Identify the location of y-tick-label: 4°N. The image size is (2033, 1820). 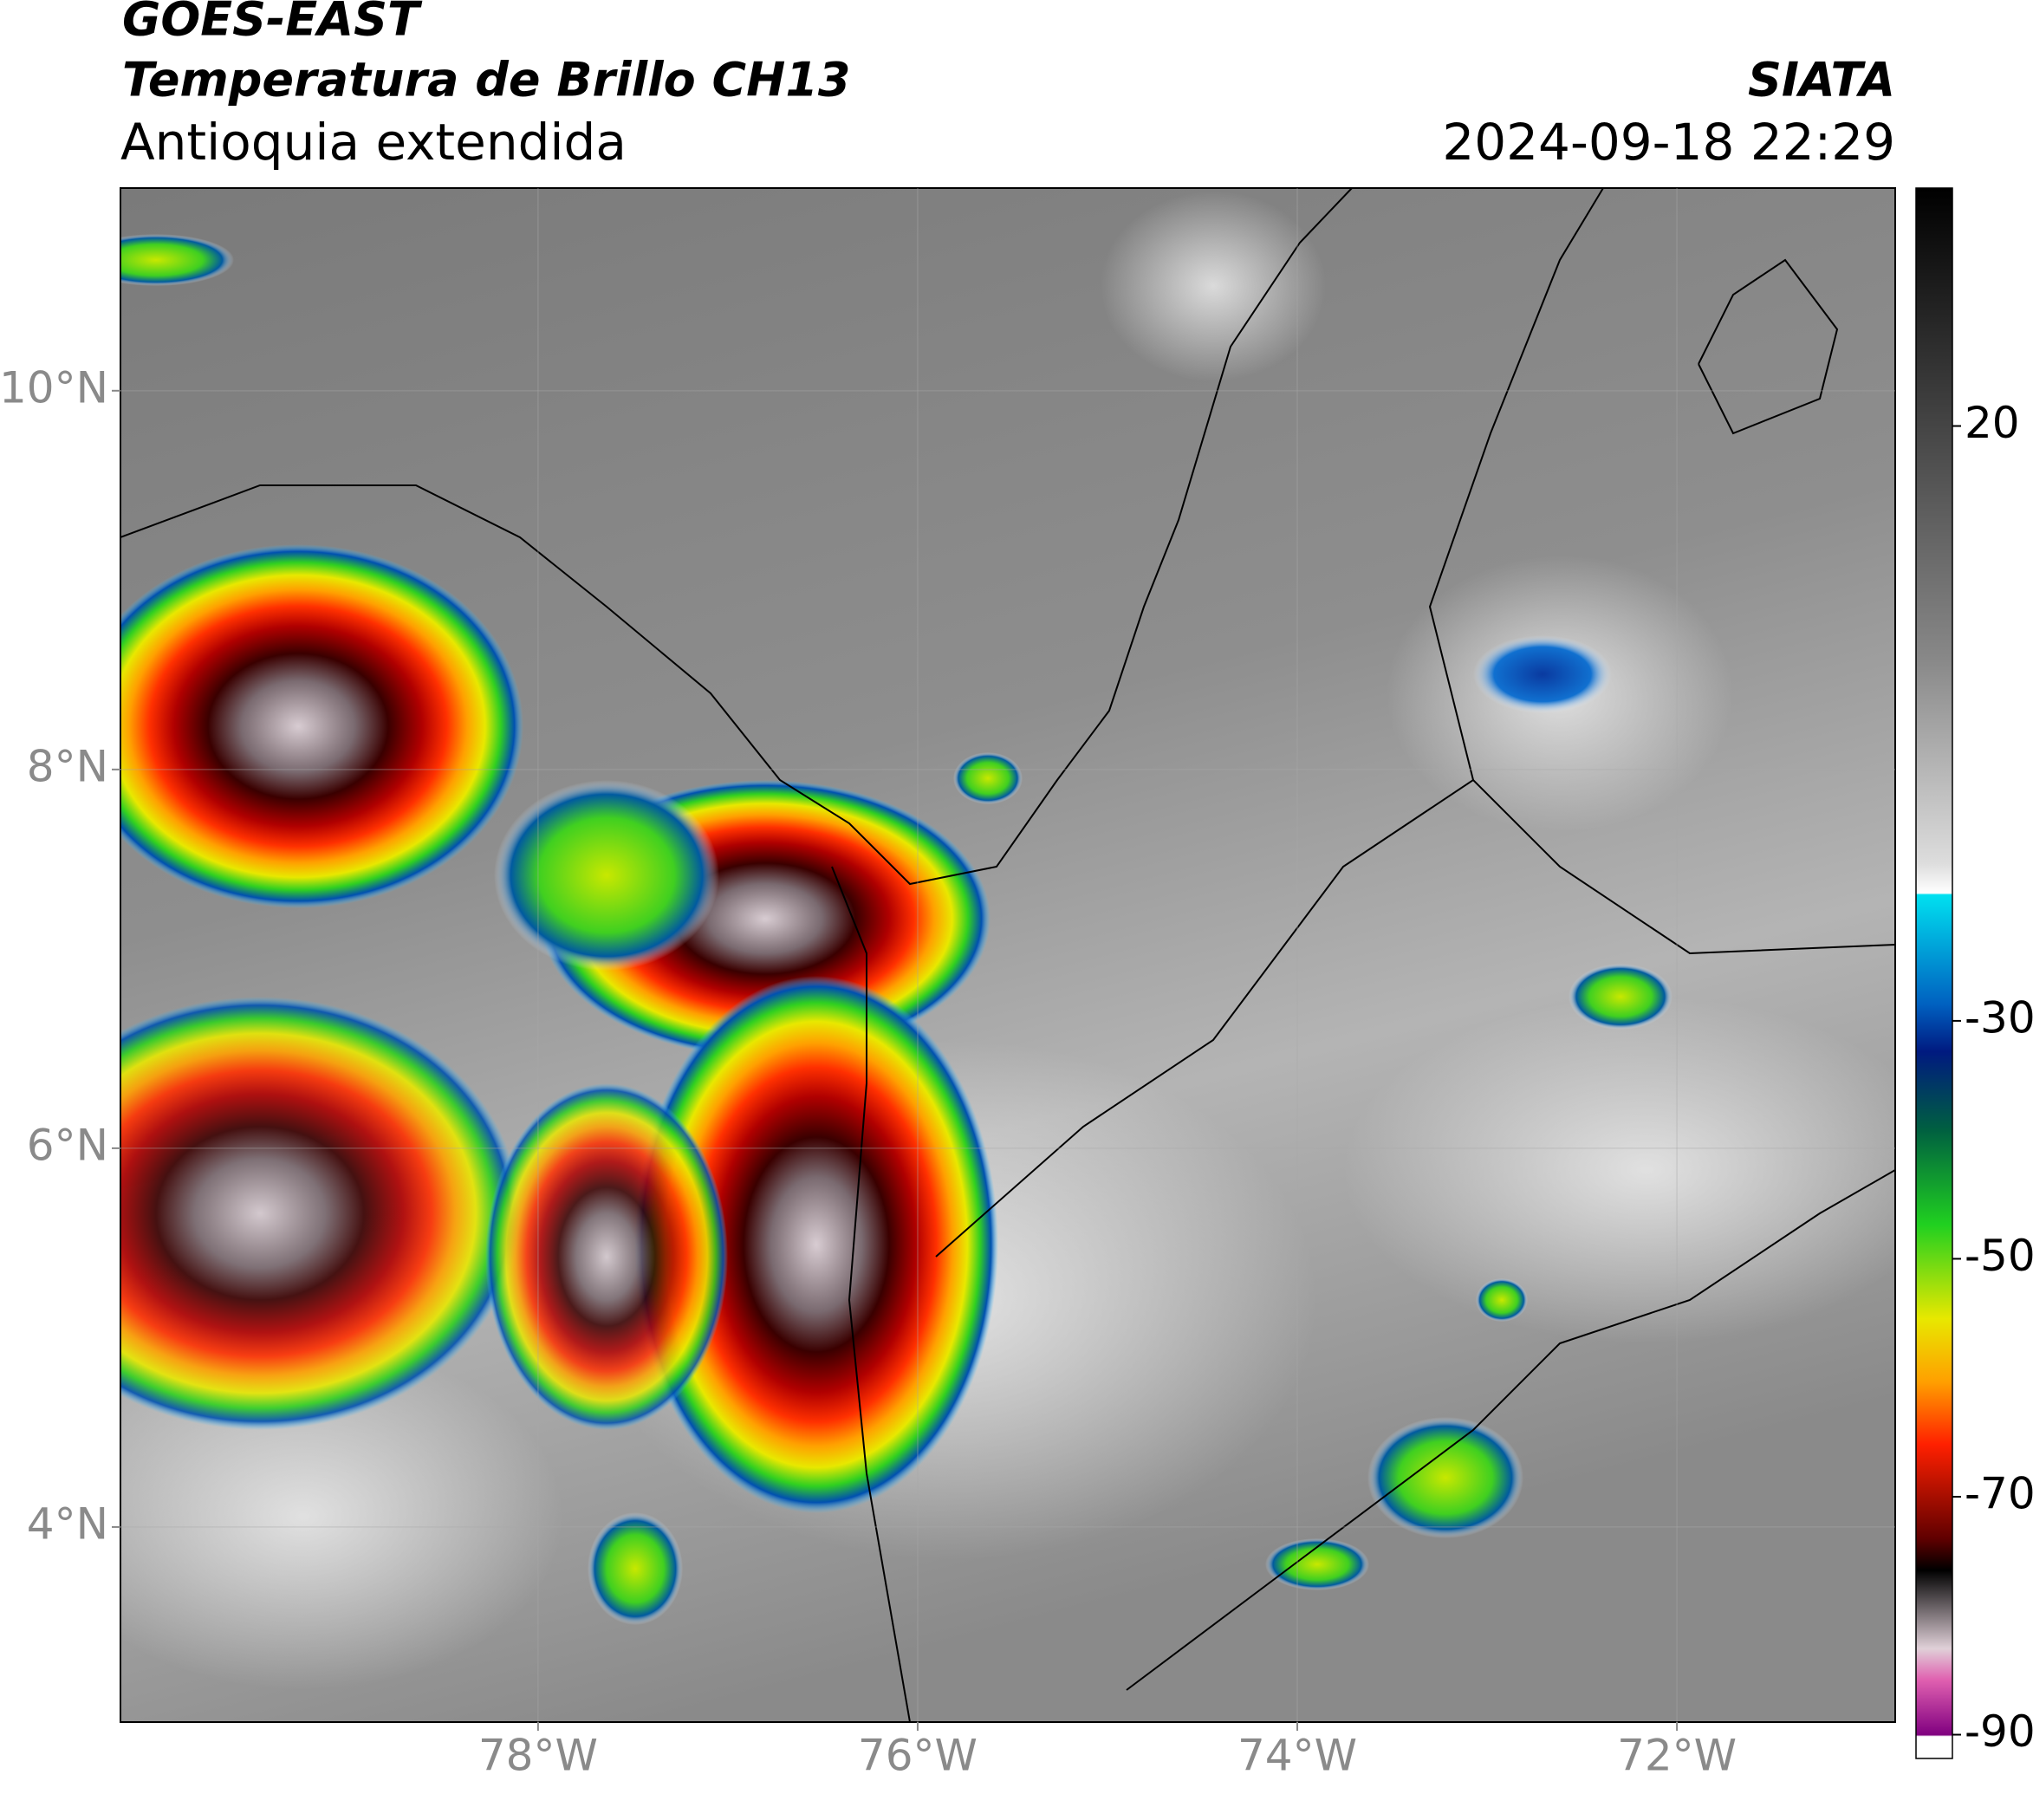
(67, 1523).